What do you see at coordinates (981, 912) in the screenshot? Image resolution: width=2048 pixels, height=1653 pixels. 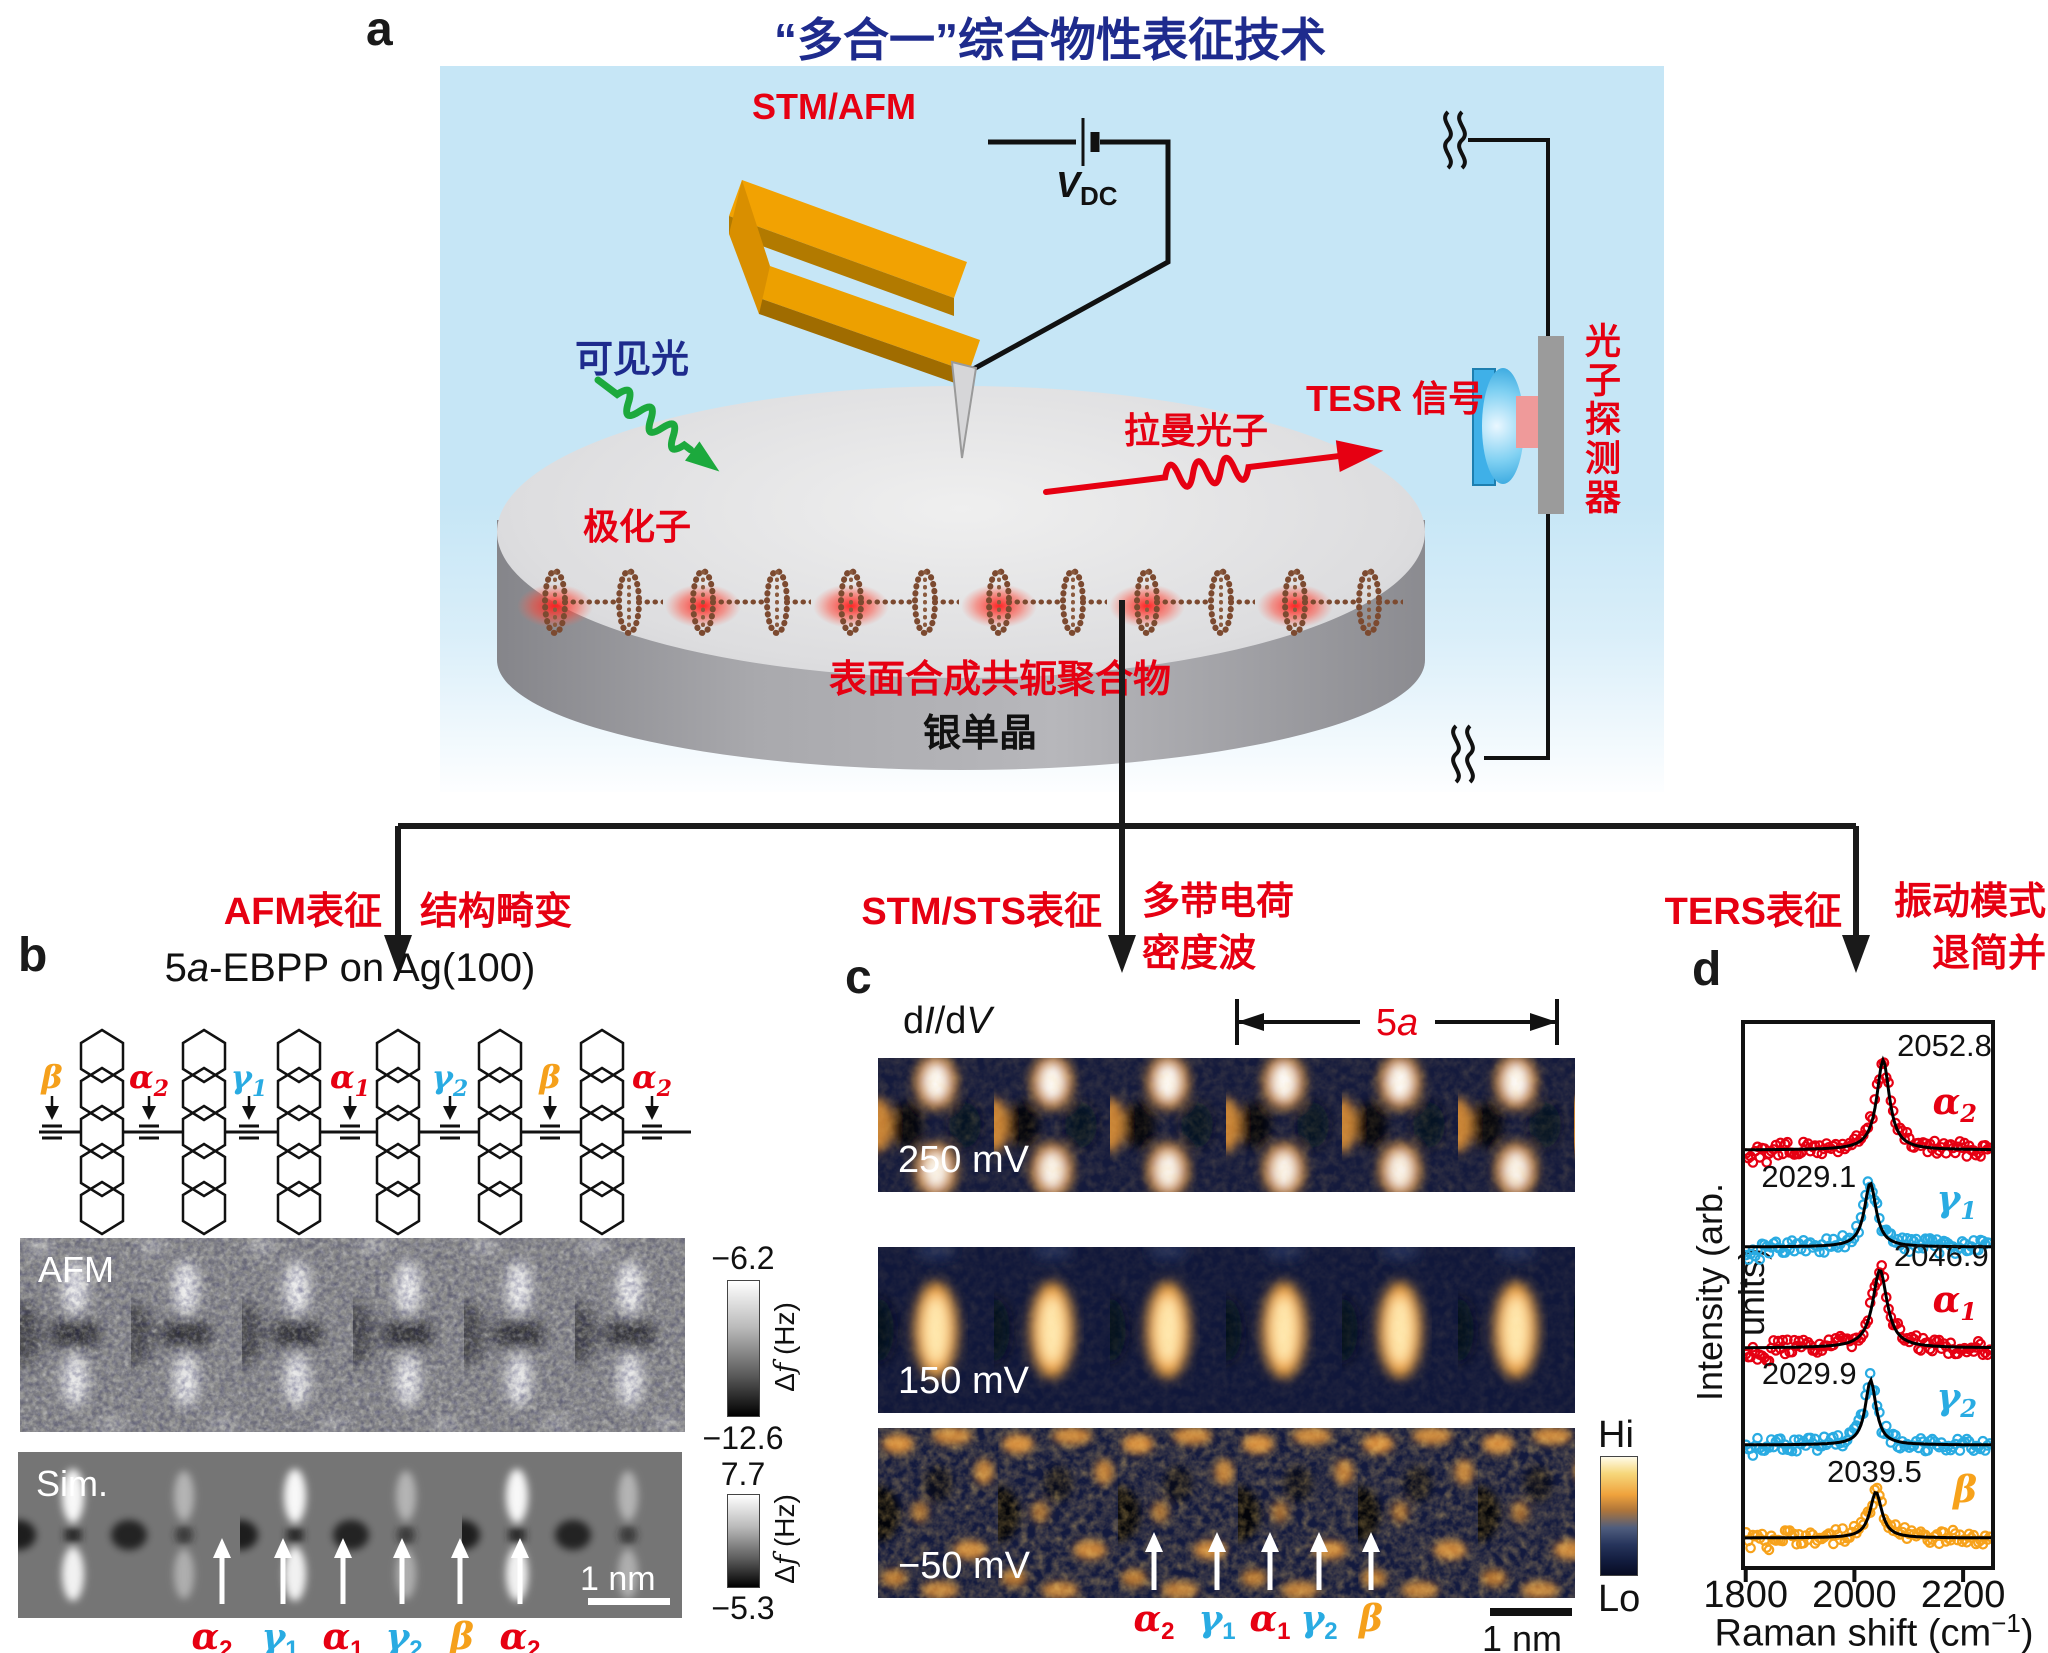 I see `branch-stm-technique: STM/STS表征` at bounding box center [981, 912].